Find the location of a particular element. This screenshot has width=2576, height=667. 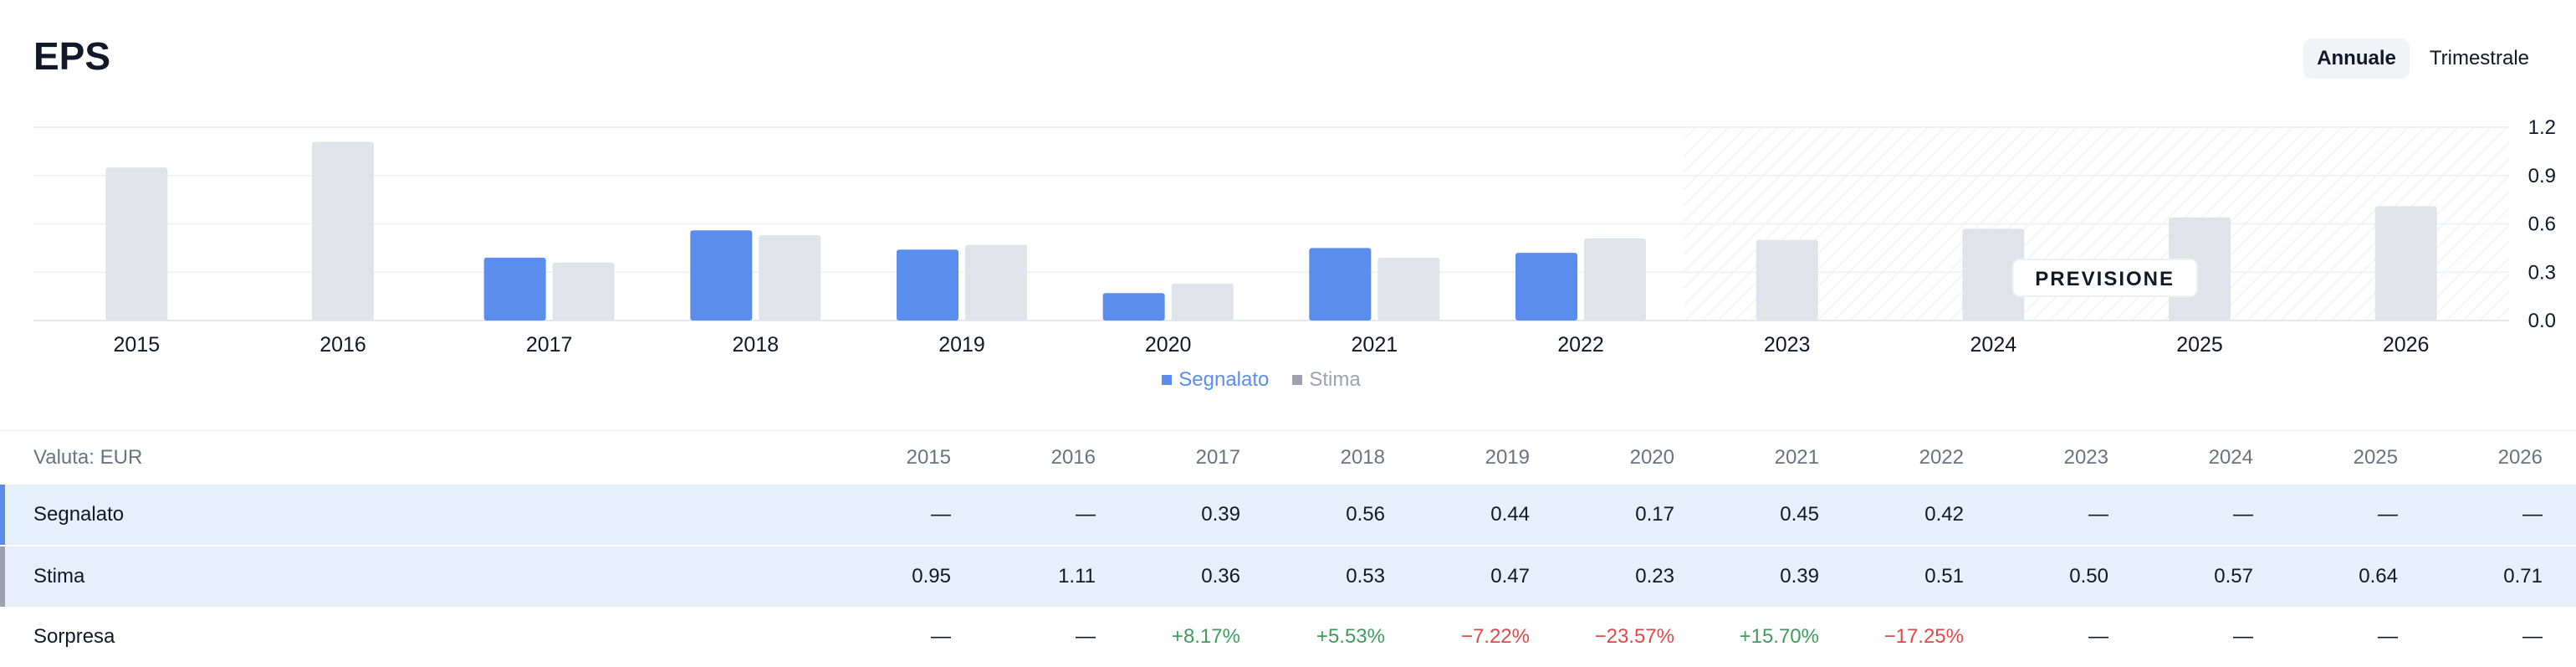

chart-legend: Segnalato Stima is located at coordinates (1274, 380).